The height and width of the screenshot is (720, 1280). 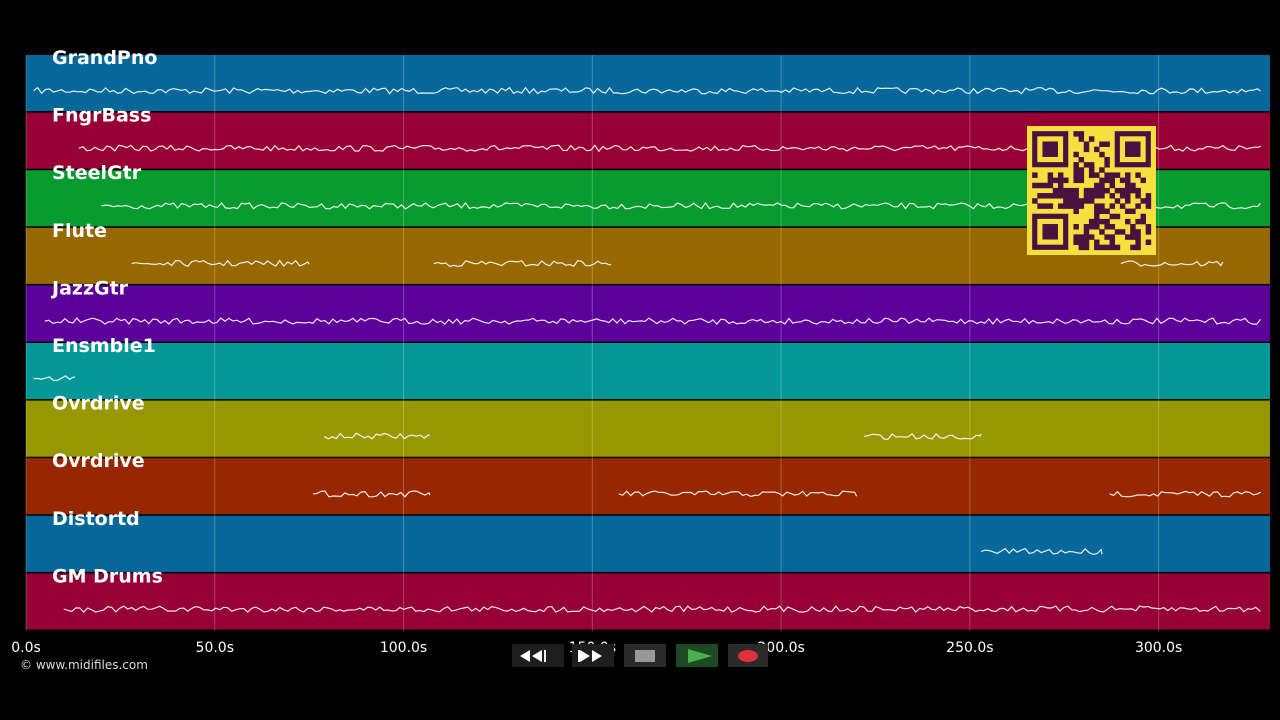 I want to click on x-tick-label: 100.0s, so click(x=403, y=648).